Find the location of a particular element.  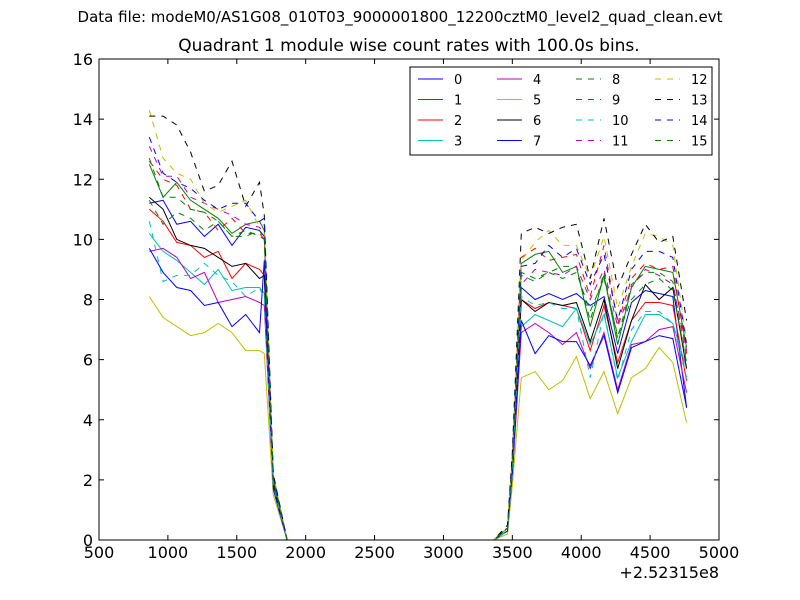

legend-label-12: 12 is located at coordinates (699, 80).